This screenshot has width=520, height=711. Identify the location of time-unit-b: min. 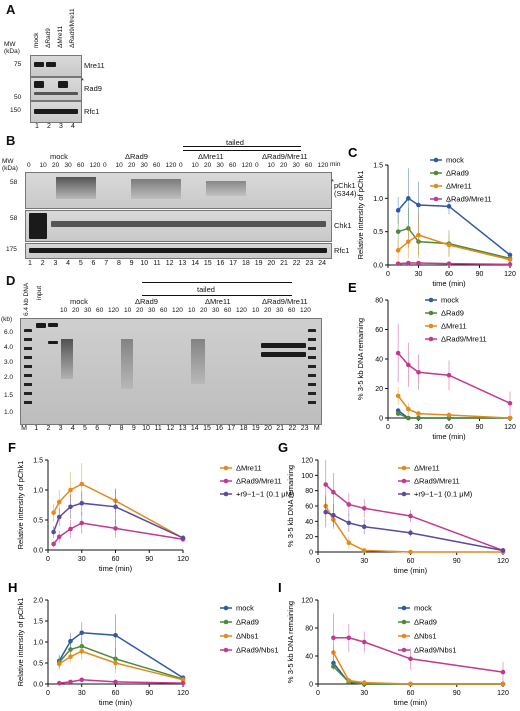
(335, 164).